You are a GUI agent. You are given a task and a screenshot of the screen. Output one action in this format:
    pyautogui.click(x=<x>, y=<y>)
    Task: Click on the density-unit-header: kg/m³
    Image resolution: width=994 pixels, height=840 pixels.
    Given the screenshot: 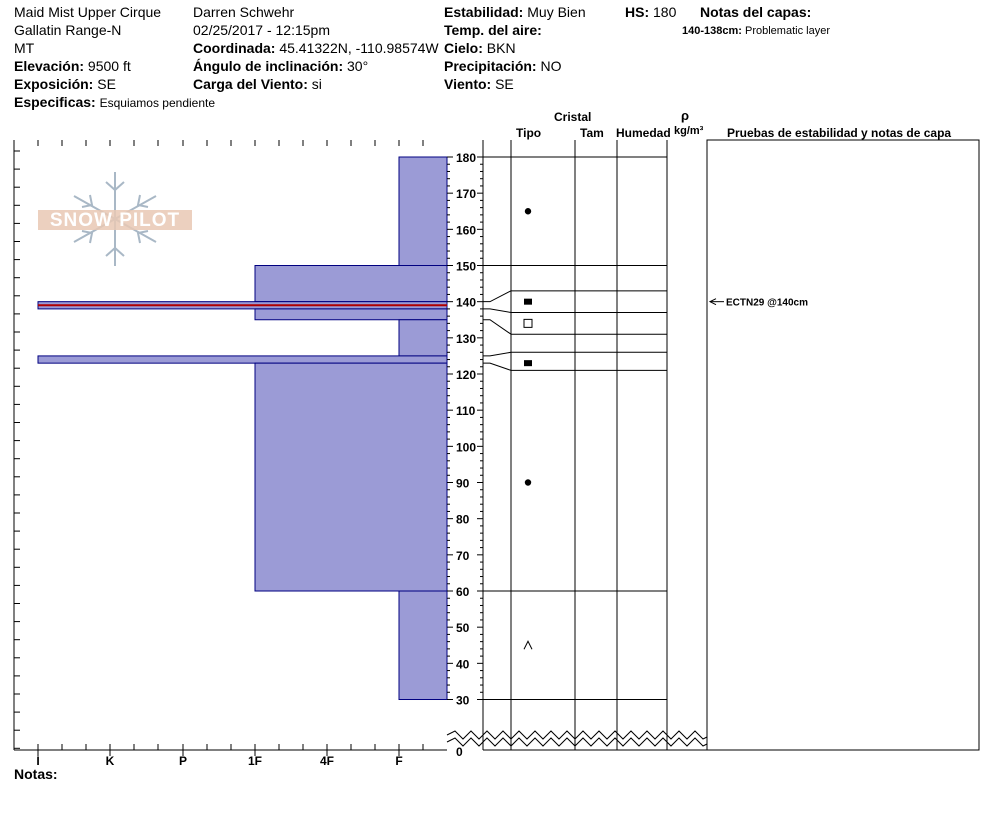 What is the action you would take?
    pyautogui.click(x=689, y=131)
    